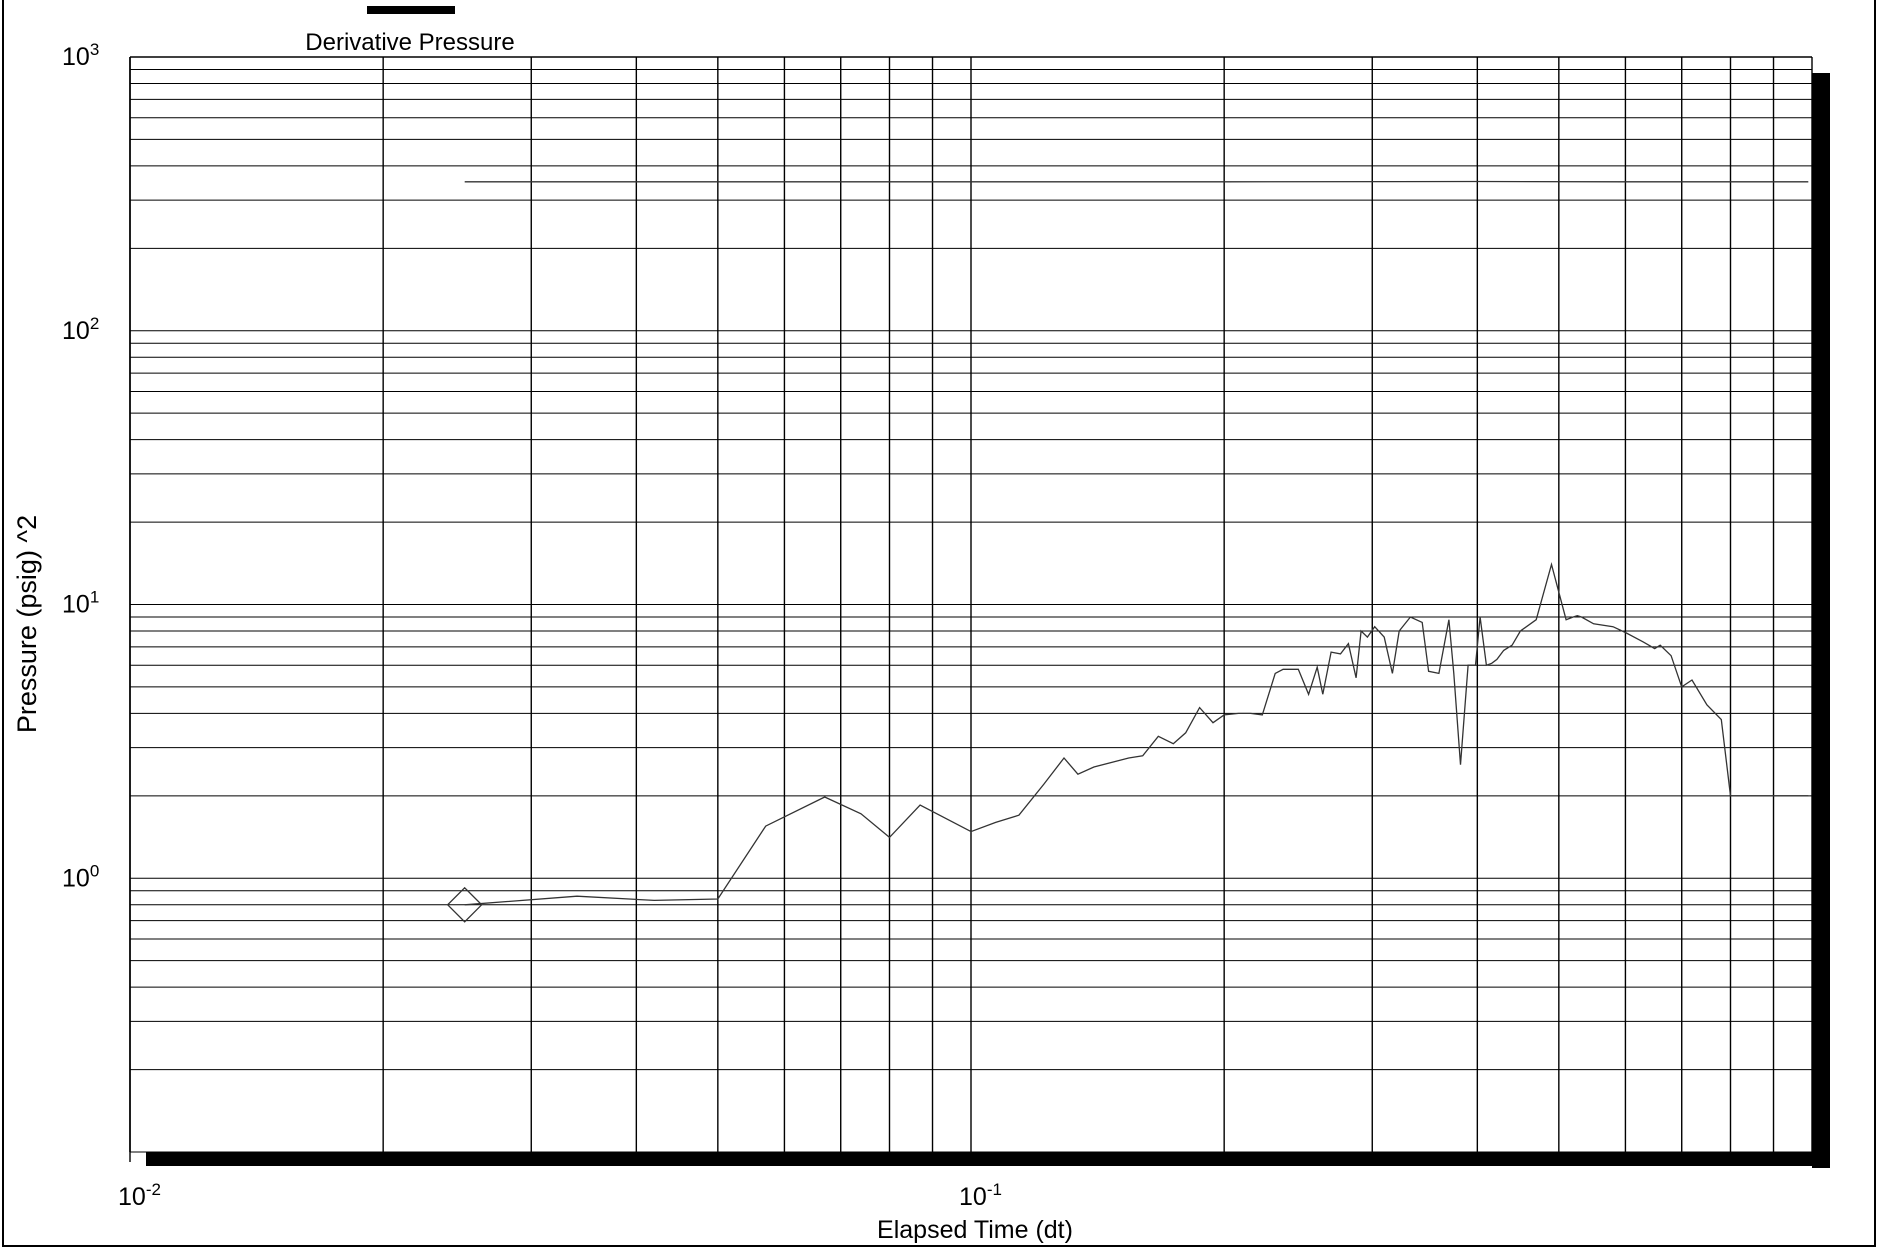 This screenshot has width=1879, height=1249. What do you see at coordinates (975, 1230) in the screenshot?
I see `x-axis-label: Elapsed Time (dt)` at bounding box center [975, 1230].